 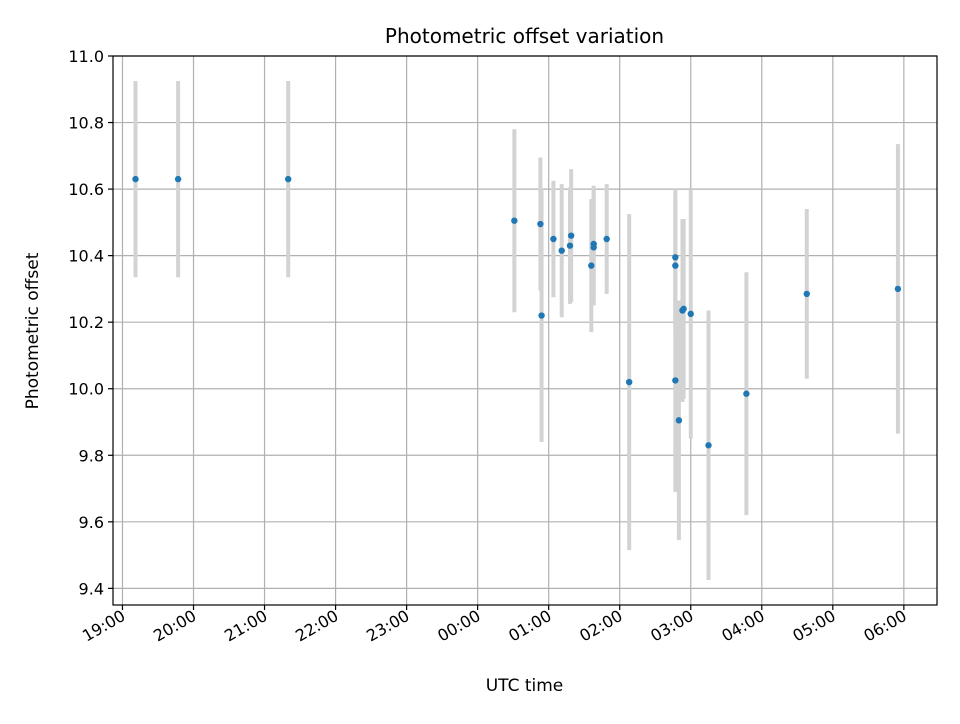 I want to click on y-axis-label: Photometric offset, so click(x=33, y=330).